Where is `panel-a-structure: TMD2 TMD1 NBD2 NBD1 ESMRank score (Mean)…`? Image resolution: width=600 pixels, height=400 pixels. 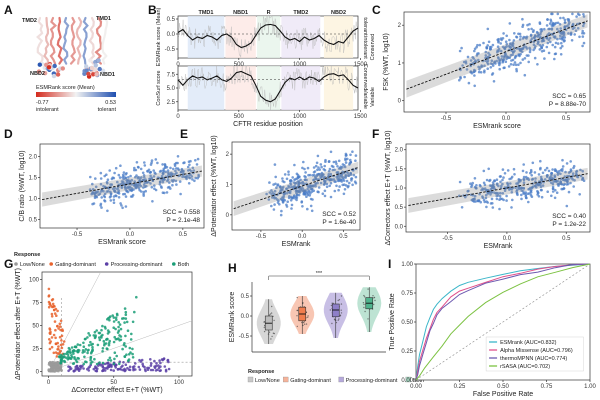
panel-a-structure: TMD2 TMD1 NBD2 NBD1 ESMRank score (Mean)… is located at coordinates (69, 64).